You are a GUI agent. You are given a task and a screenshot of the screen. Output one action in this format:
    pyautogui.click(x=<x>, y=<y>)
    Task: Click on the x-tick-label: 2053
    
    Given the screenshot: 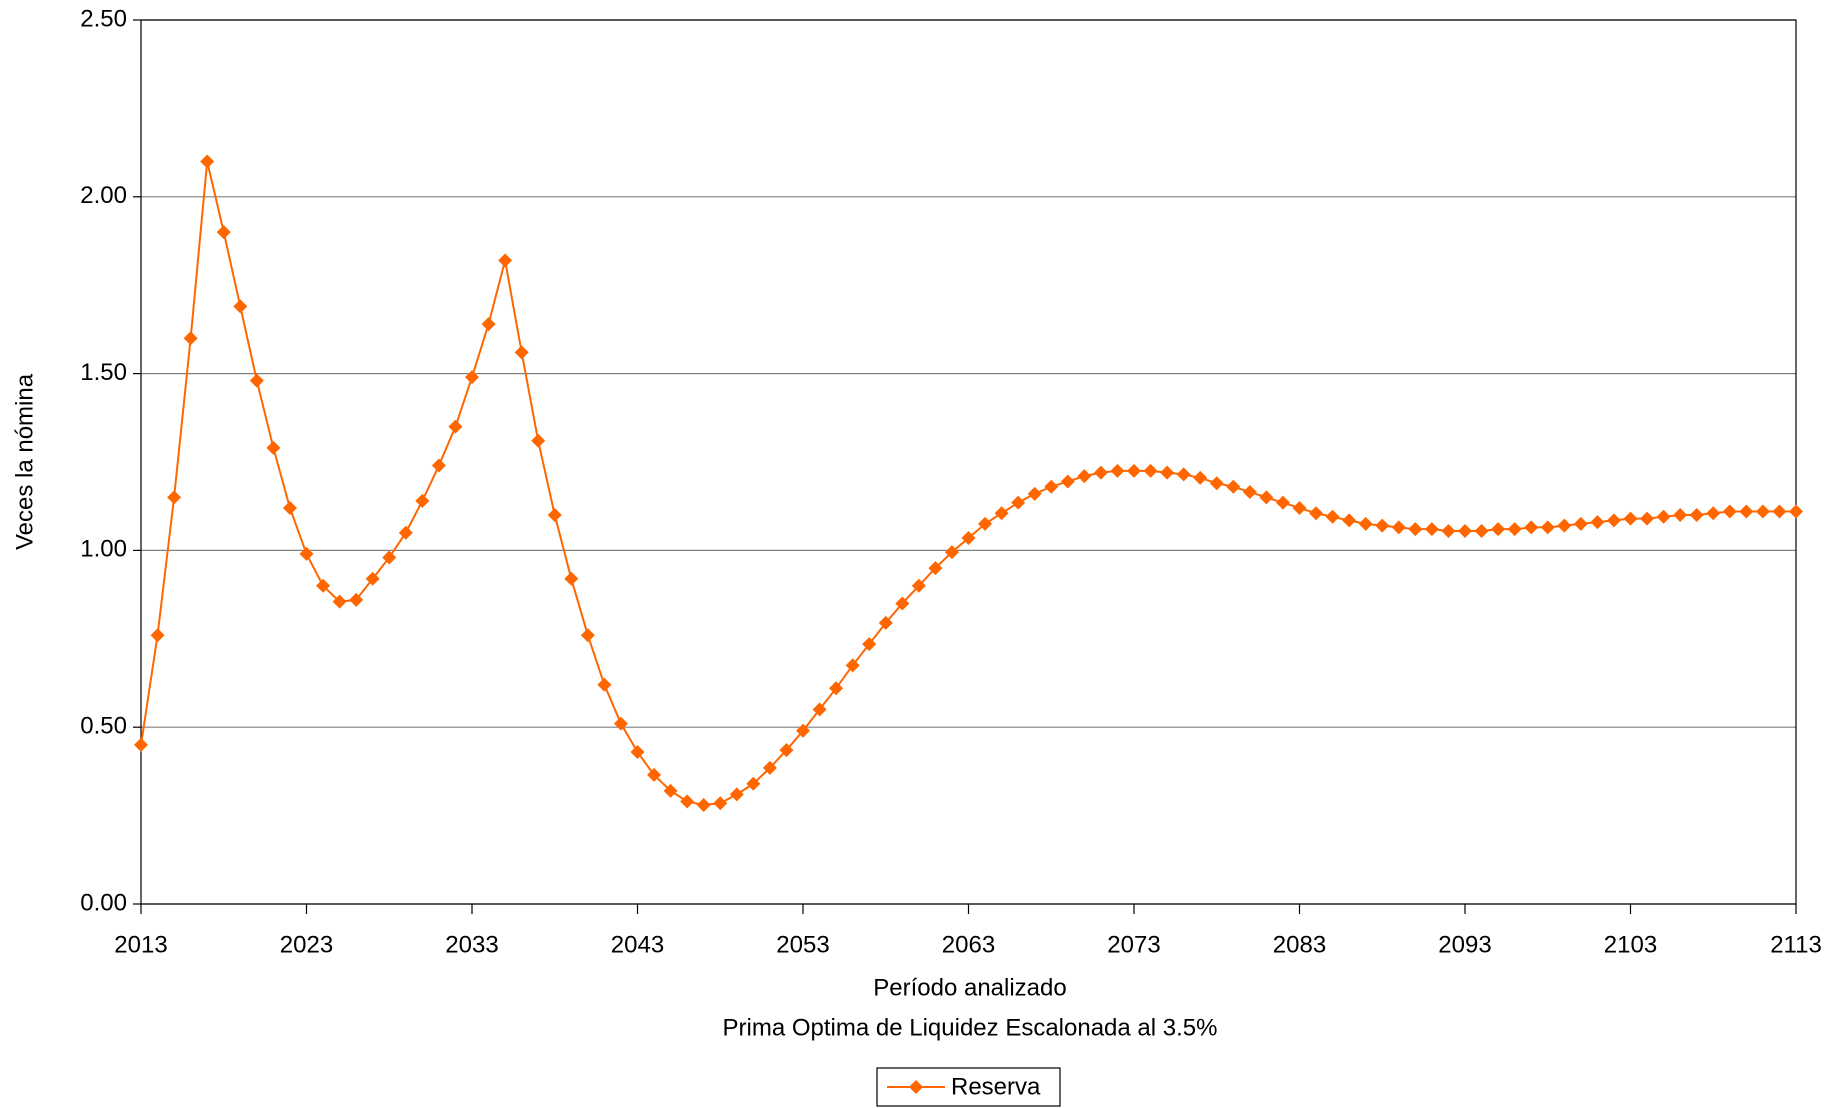 What is the action you would take?
    pyautogui.click(x=802, y=944)
    